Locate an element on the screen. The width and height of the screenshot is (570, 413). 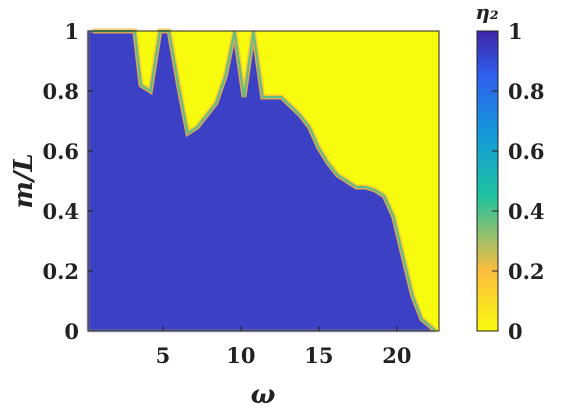
x-axis-ticks: 5 10 15 20 is located at coordinates (283, 347).